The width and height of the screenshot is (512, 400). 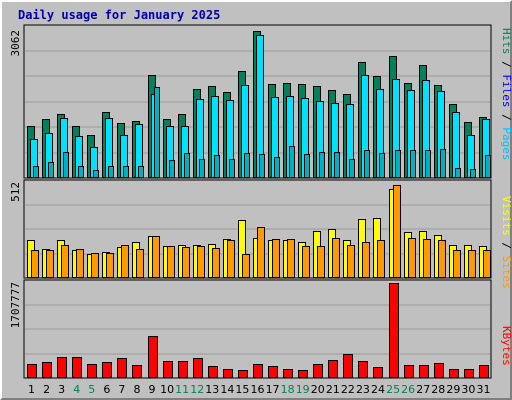 What do you see at coordinates (61, 389) in the screenshot?
I see `x-tick-day-3: 3` at bounding box center [61, 389].